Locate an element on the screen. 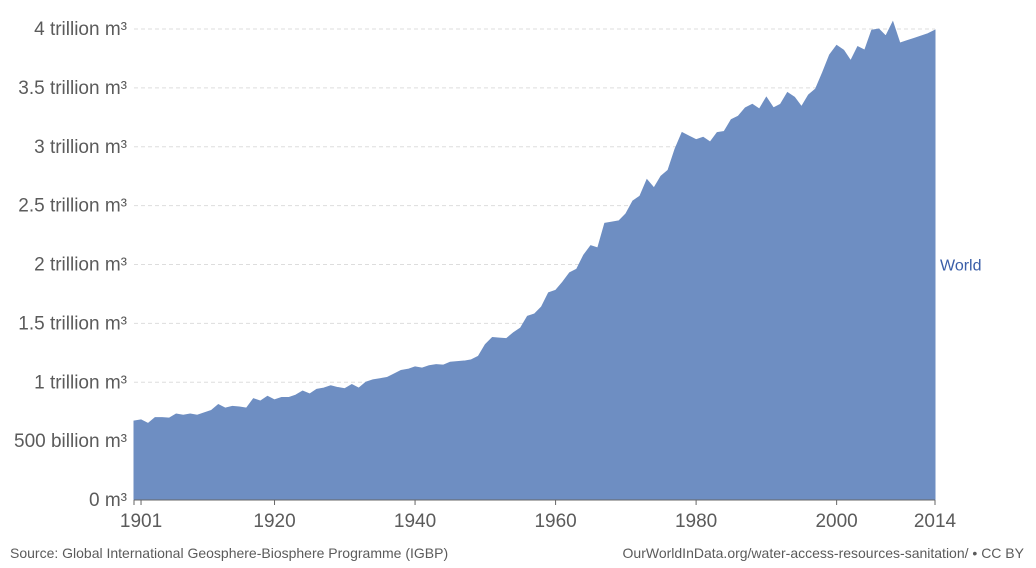 This screenshot has width=1036, height=568. x-tick-label: 2014 is located at coordinates (935, 521).